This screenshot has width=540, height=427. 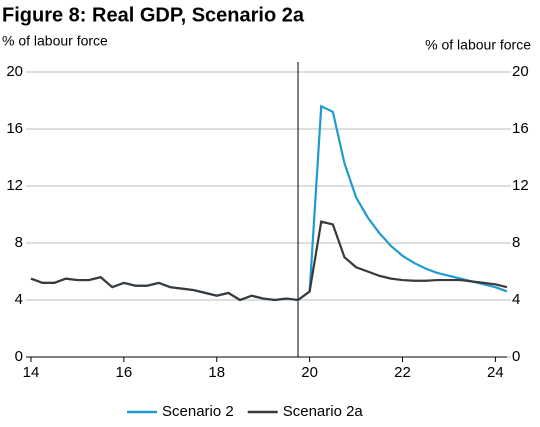 I want to click on x-tick-label: 22, so click(x=402, y=372).